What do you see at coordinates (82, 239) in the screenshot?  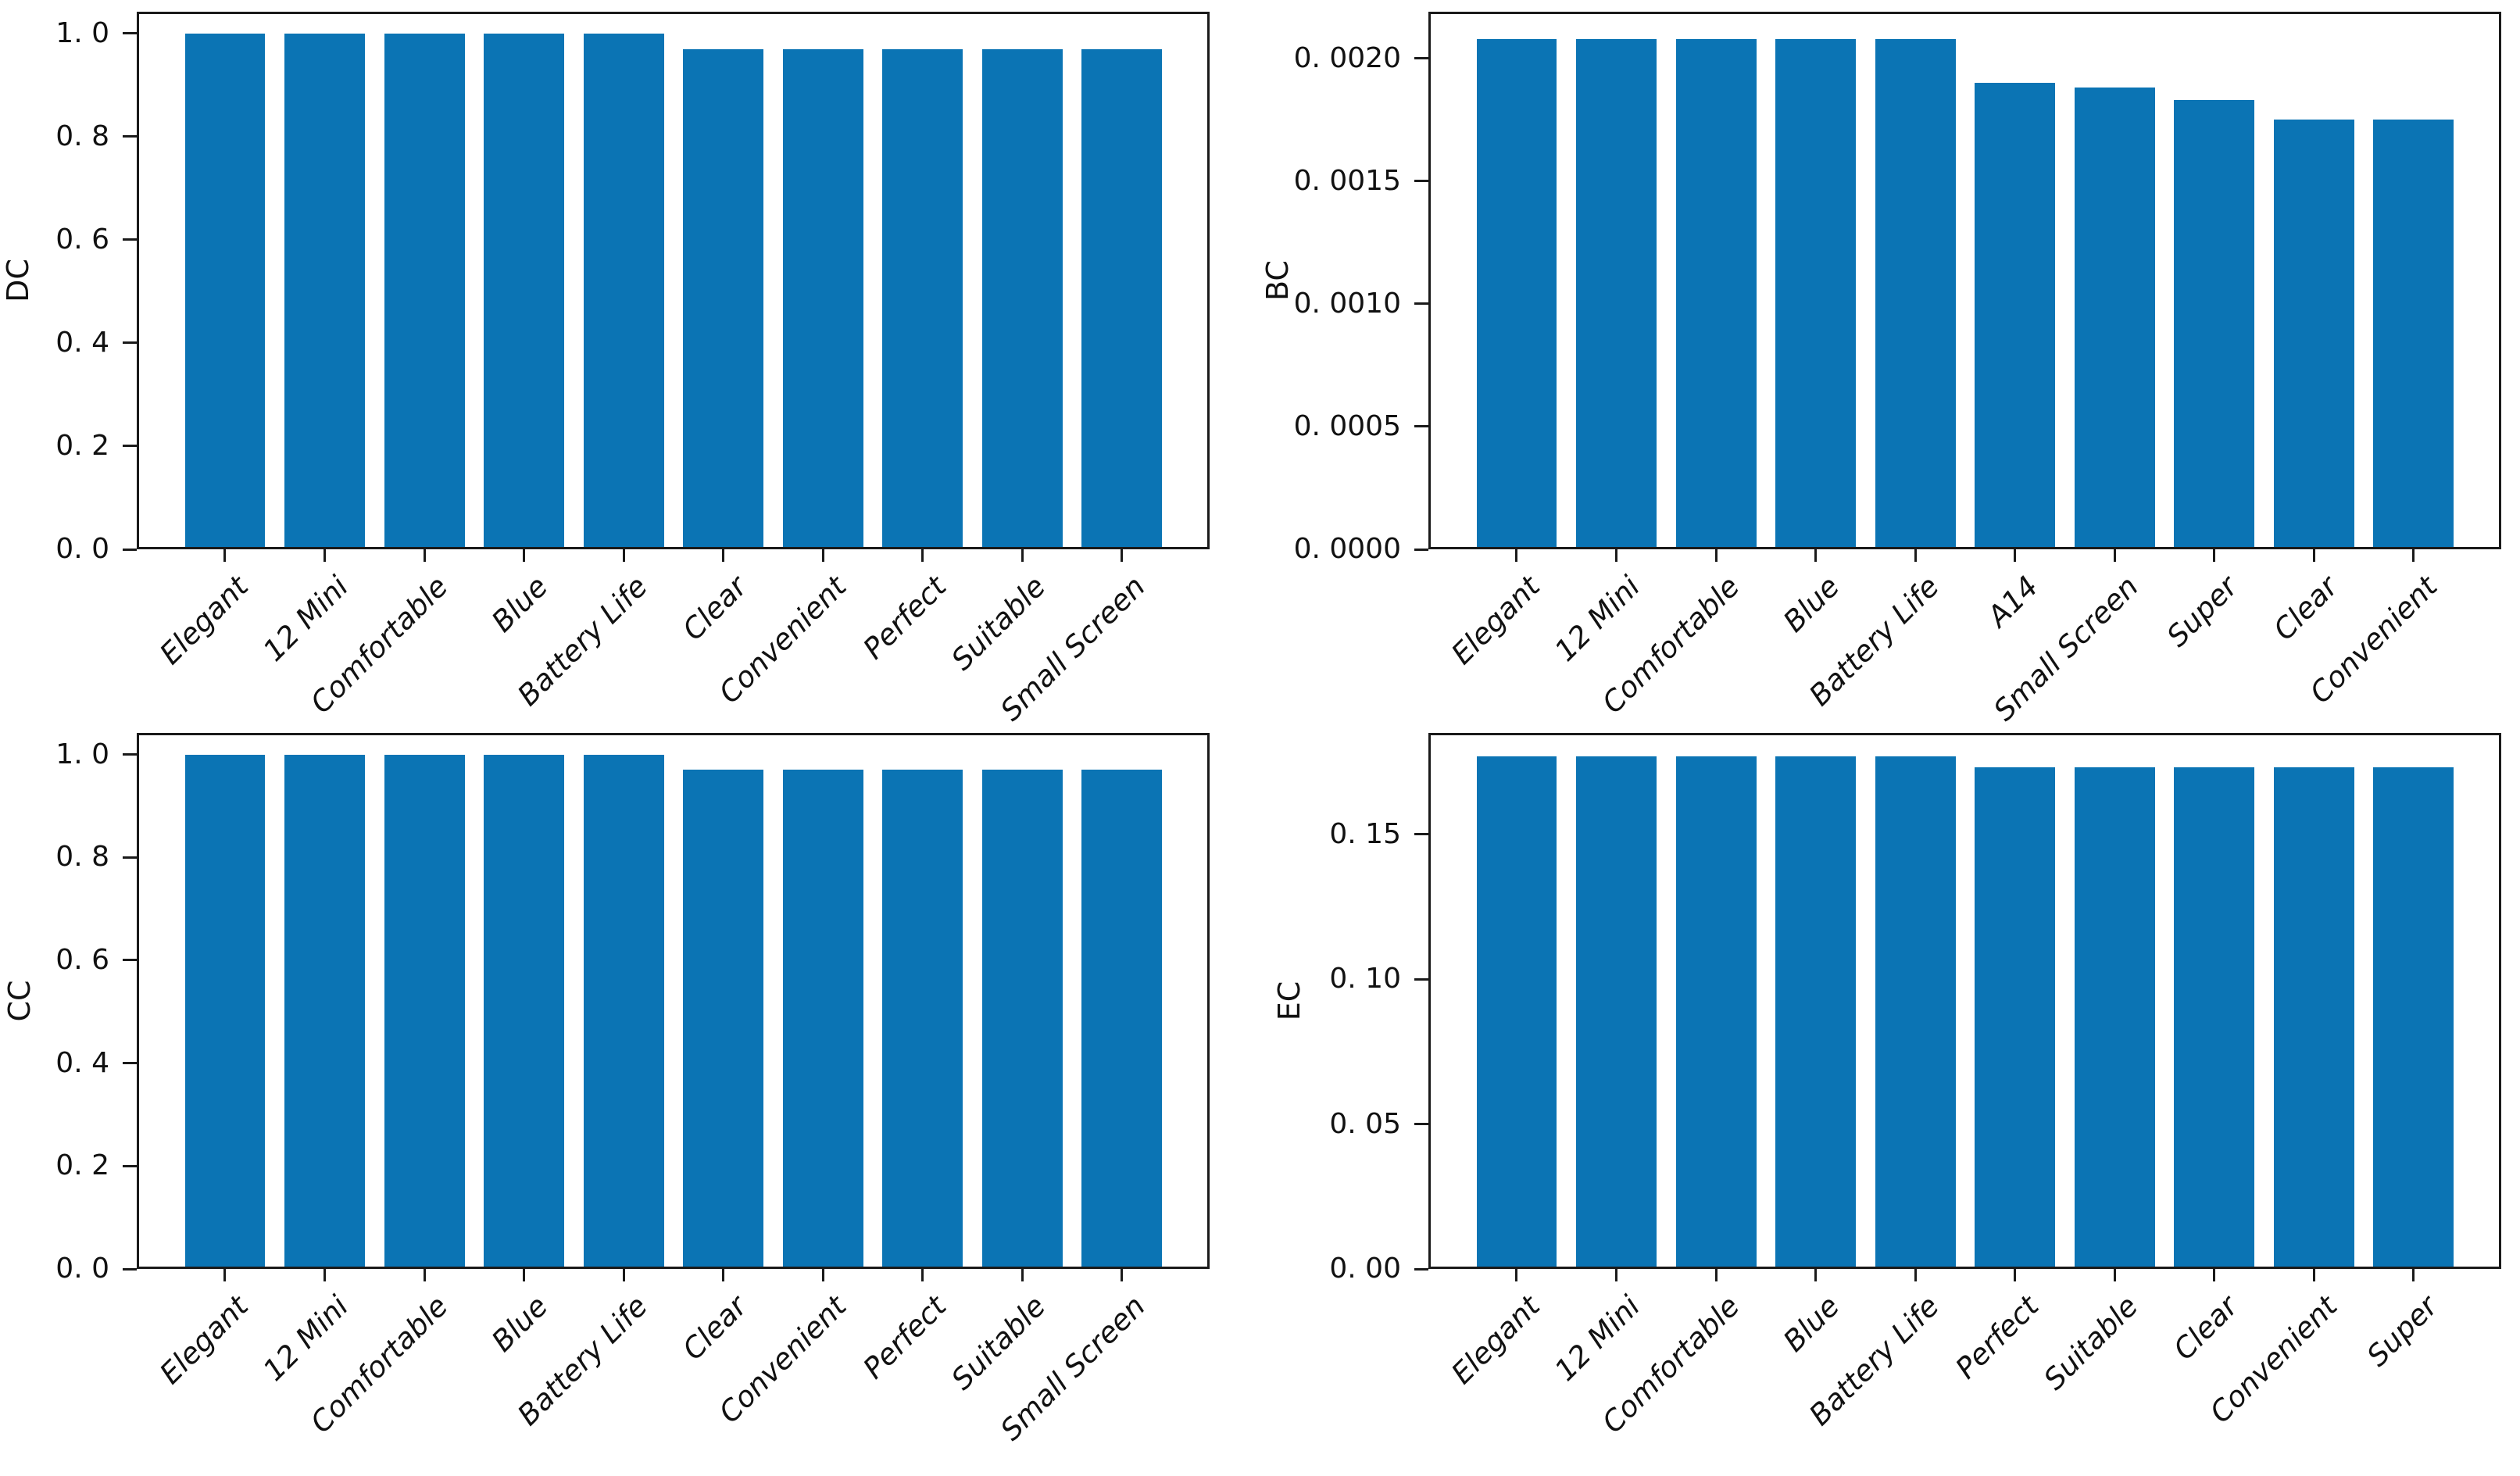 I see `y-tick-label: 0. 6` at bounding box center [82, 239].